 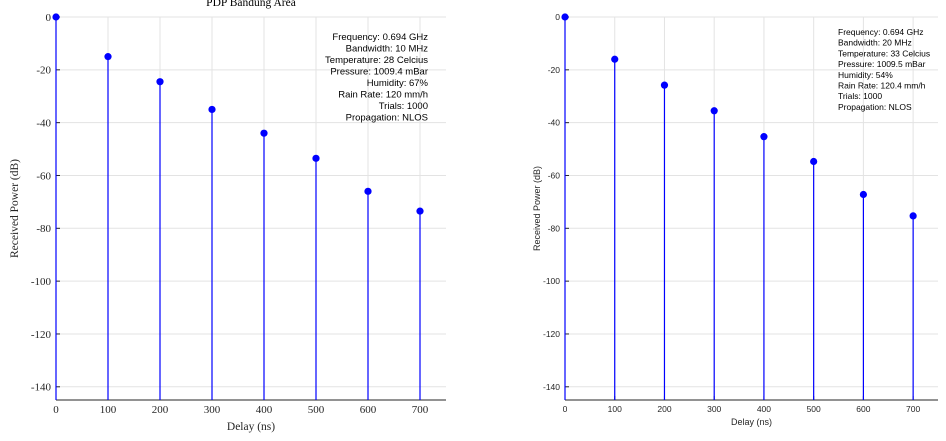 What do you see at coordinates (398, 83) in the screenshot?
I see `annotation-line: Humidity: 67%` at bounding box center [398, 83].